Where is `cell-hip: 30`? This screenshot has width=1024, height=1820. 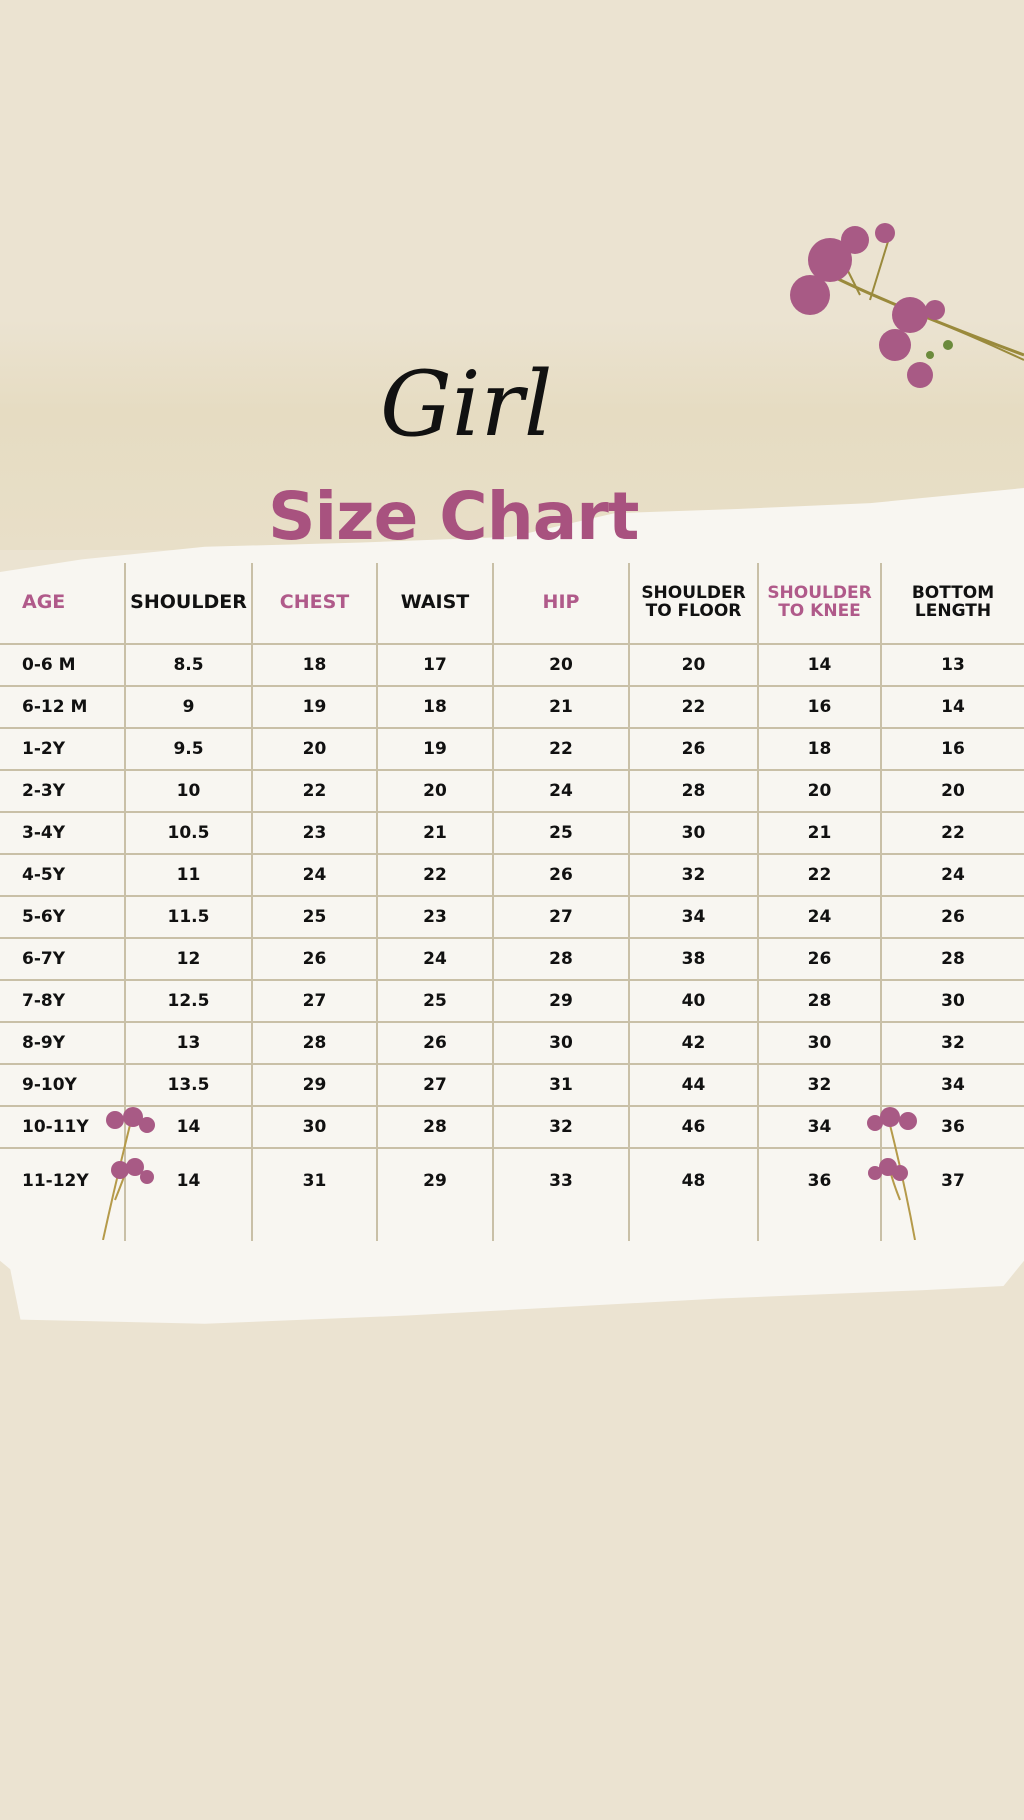
cell-hip: 30 is located at coordinates (561, 1043).